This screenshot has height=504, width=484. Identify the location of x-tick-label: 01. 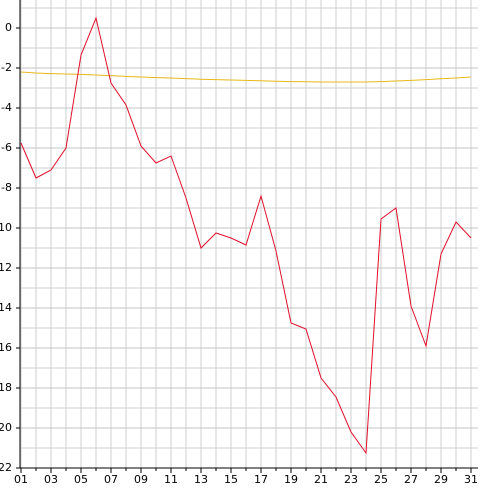
(21, 479).